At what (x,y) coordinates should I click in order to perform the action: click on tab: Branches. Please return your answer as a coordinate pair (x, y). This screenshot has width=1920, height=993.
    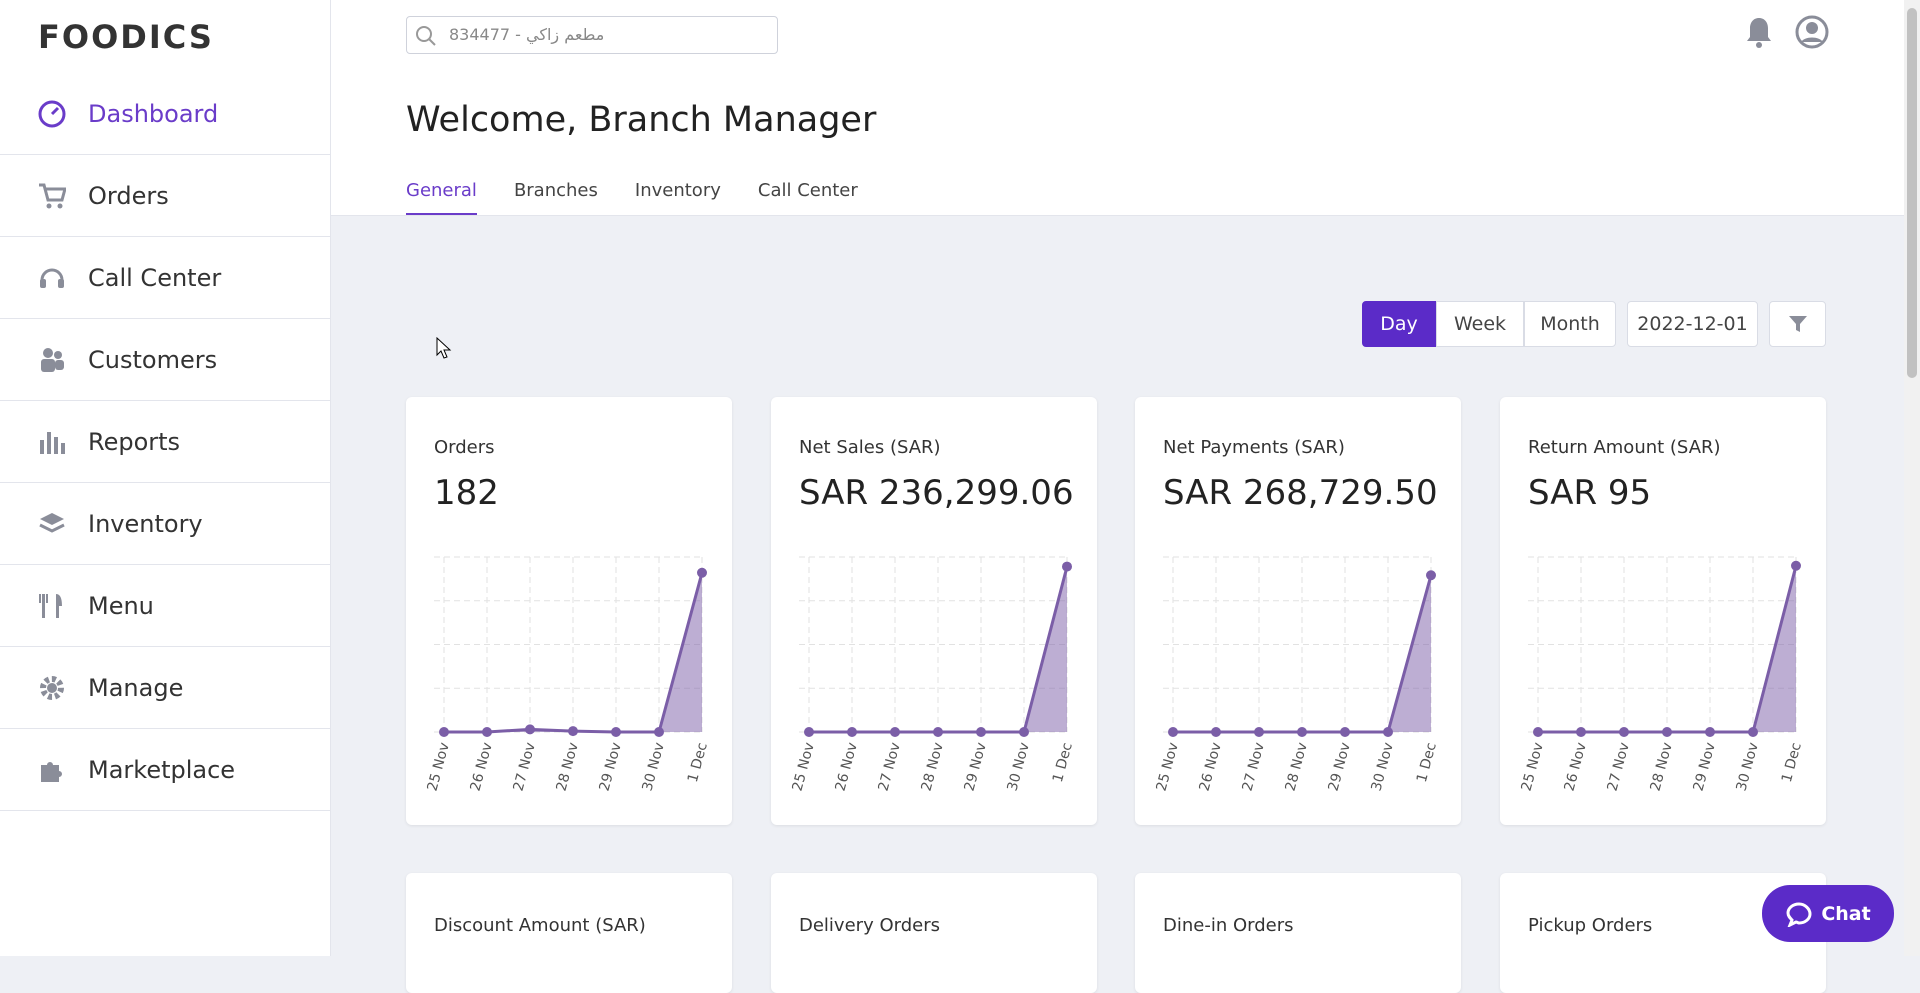
    Looking at the image, I should click on (555, 190).